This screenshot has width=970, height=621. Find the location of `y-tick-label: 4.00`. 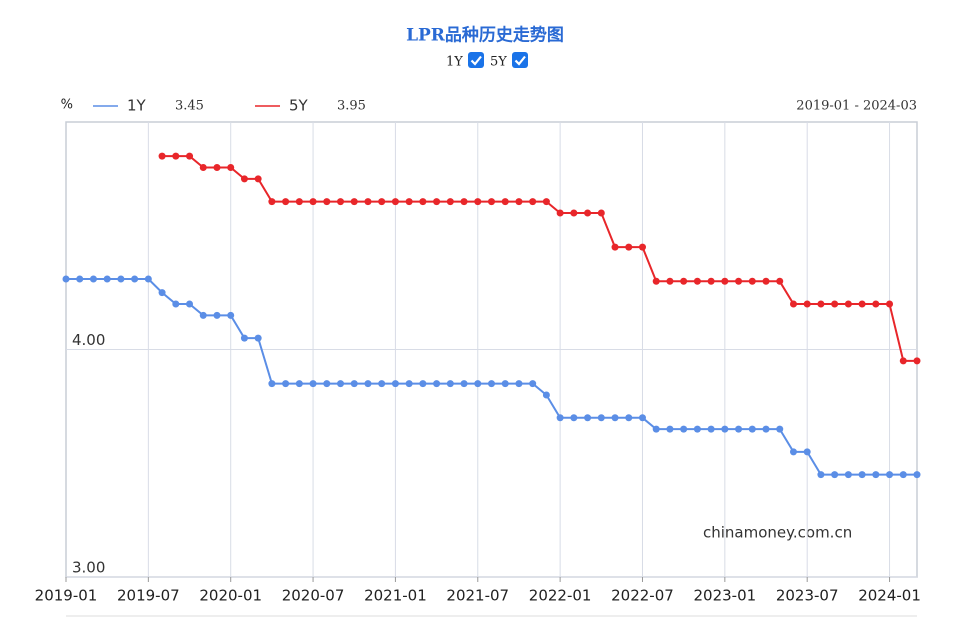

y-tick-label: 4.00 is located at coordinates (88, 340).